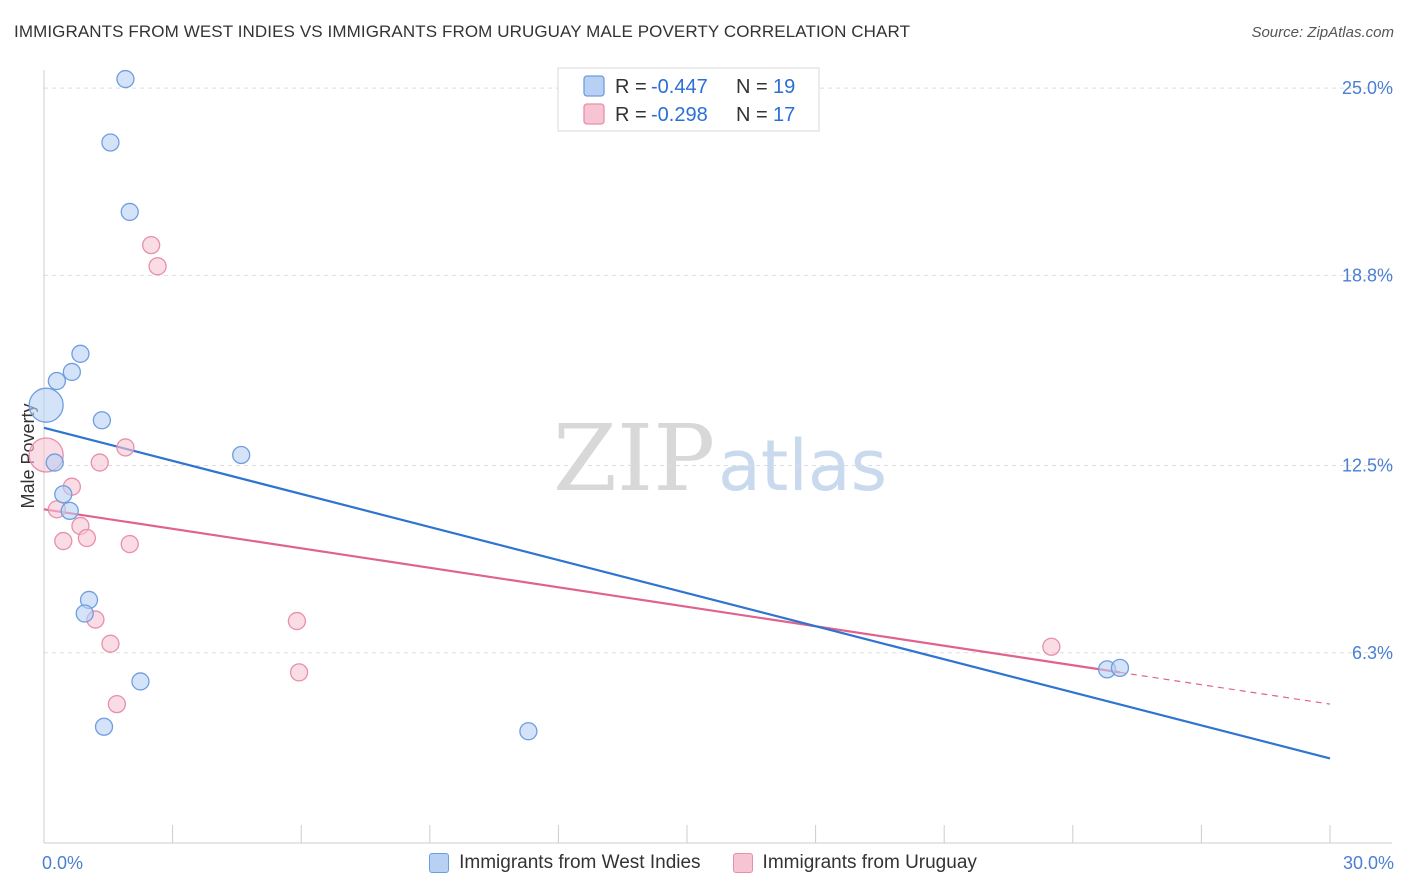 This screenshot has width=1406, height=892. Describe the element at coordinates (1367, 466) in the screenshot. I see `y-tick-label: 12.5%` at that location.